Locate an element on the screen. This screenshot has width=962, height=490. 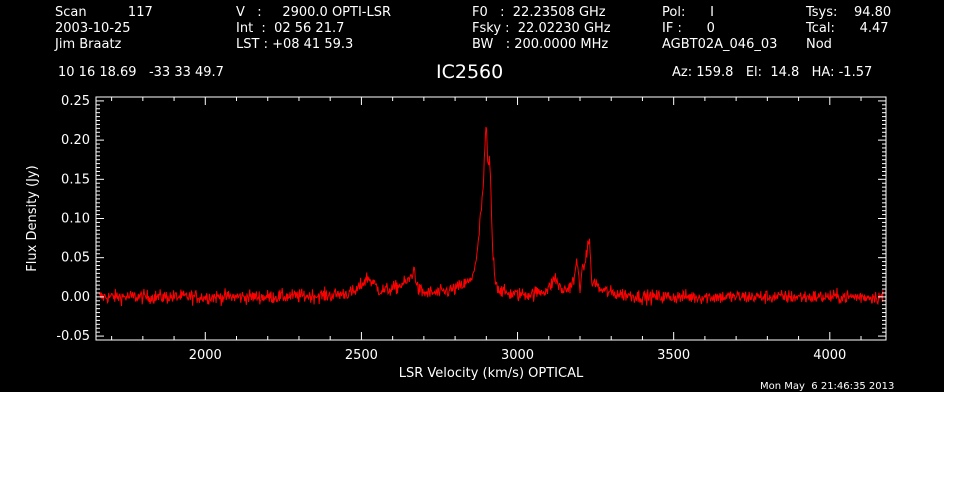
y-tick-label: 0.05 is located at coordinates (75, 258).